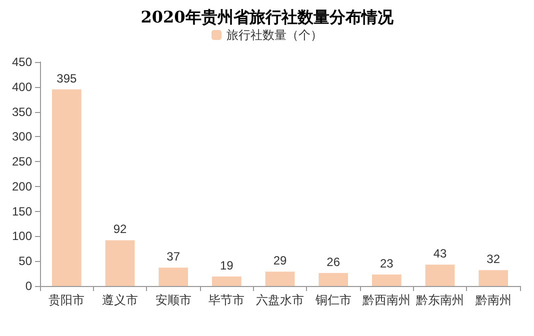 This screenshot has height=336, width=534. What do you see at coordinates (226, 300) in the screenshot?
I see `x-tick-label: 毕节市` at bounding box center [226, 300].